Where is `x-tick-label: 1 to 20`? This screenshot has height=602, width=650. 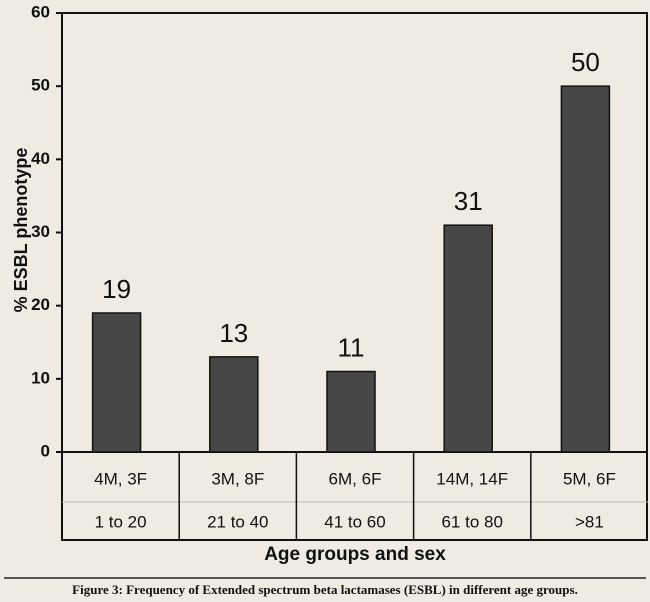
x-tick-label: 1 to 20 is located at coordinates (121, 521).